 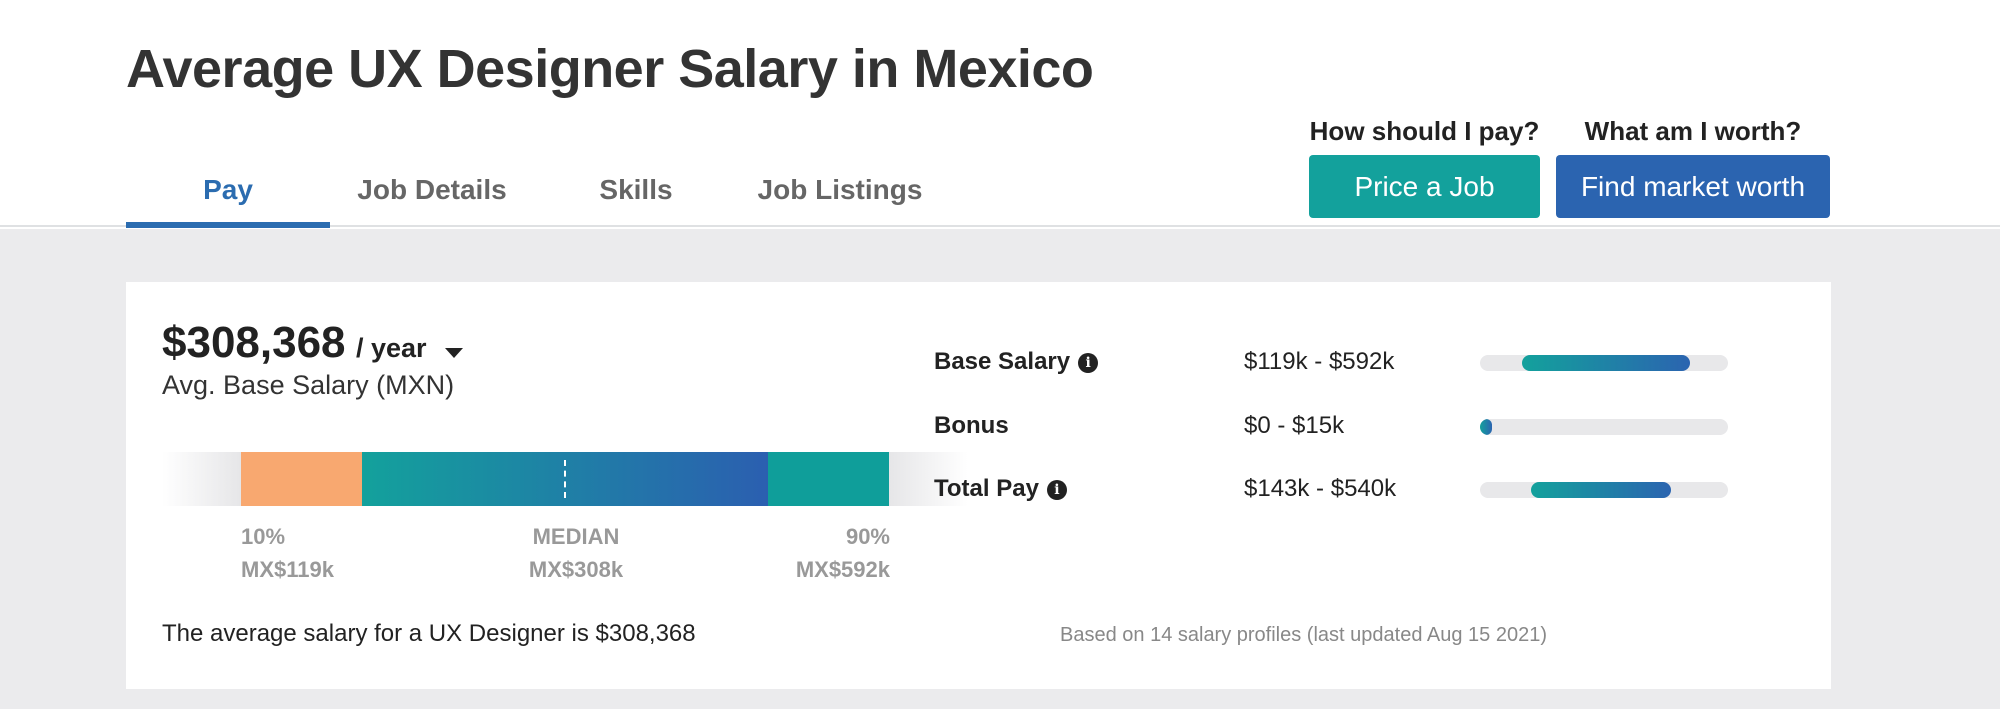 What do you see at coordinates (287, 569) in the screenshot?
I see `percentile-10-value: MX$119k` at bounding box center [287, 569].